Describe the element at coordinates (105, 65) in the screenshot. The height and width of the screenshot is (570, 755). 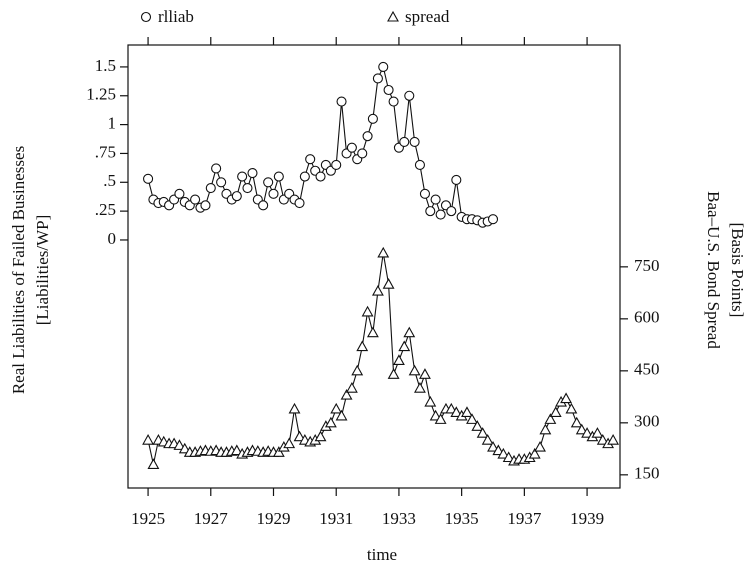
I see `y-tick-label: 1.5` at that location.